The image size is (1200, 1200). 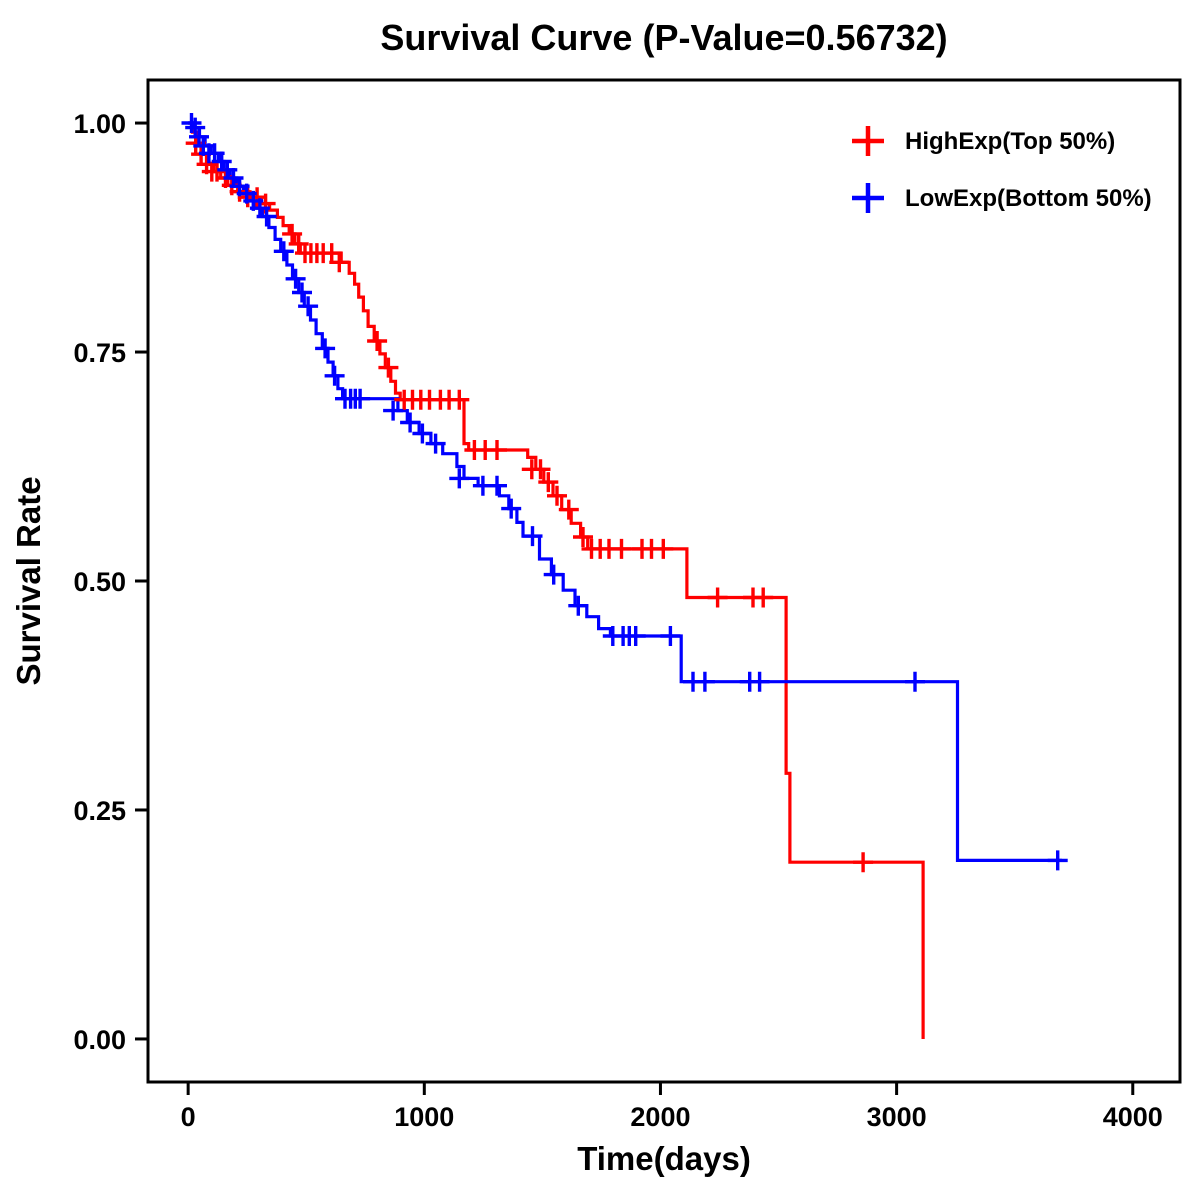 I want to click on y-tick-label: 0.75, so click(x=99, y=353).